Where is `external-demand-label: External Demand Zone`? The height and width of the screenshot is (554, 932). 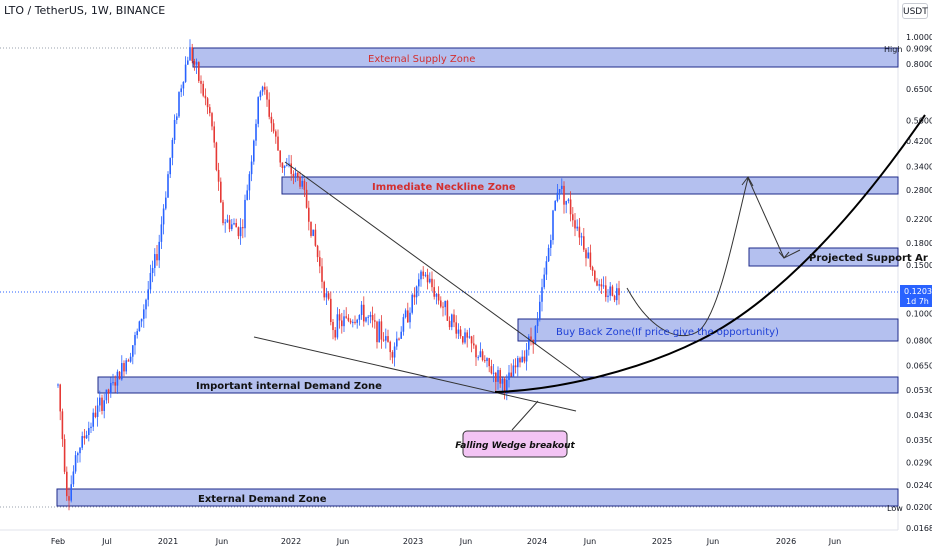 external-demand-label: External Demand Zone is located at coordinates (262, 499).